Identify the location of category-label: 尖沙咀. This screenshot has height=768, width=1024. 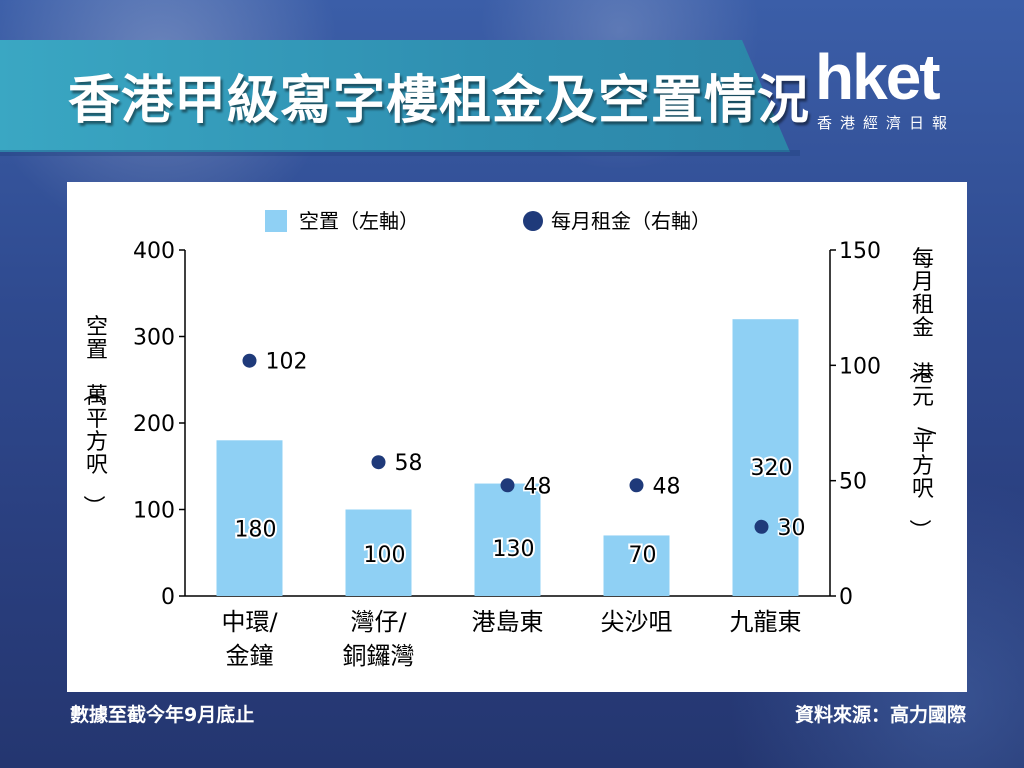
(637, 622).